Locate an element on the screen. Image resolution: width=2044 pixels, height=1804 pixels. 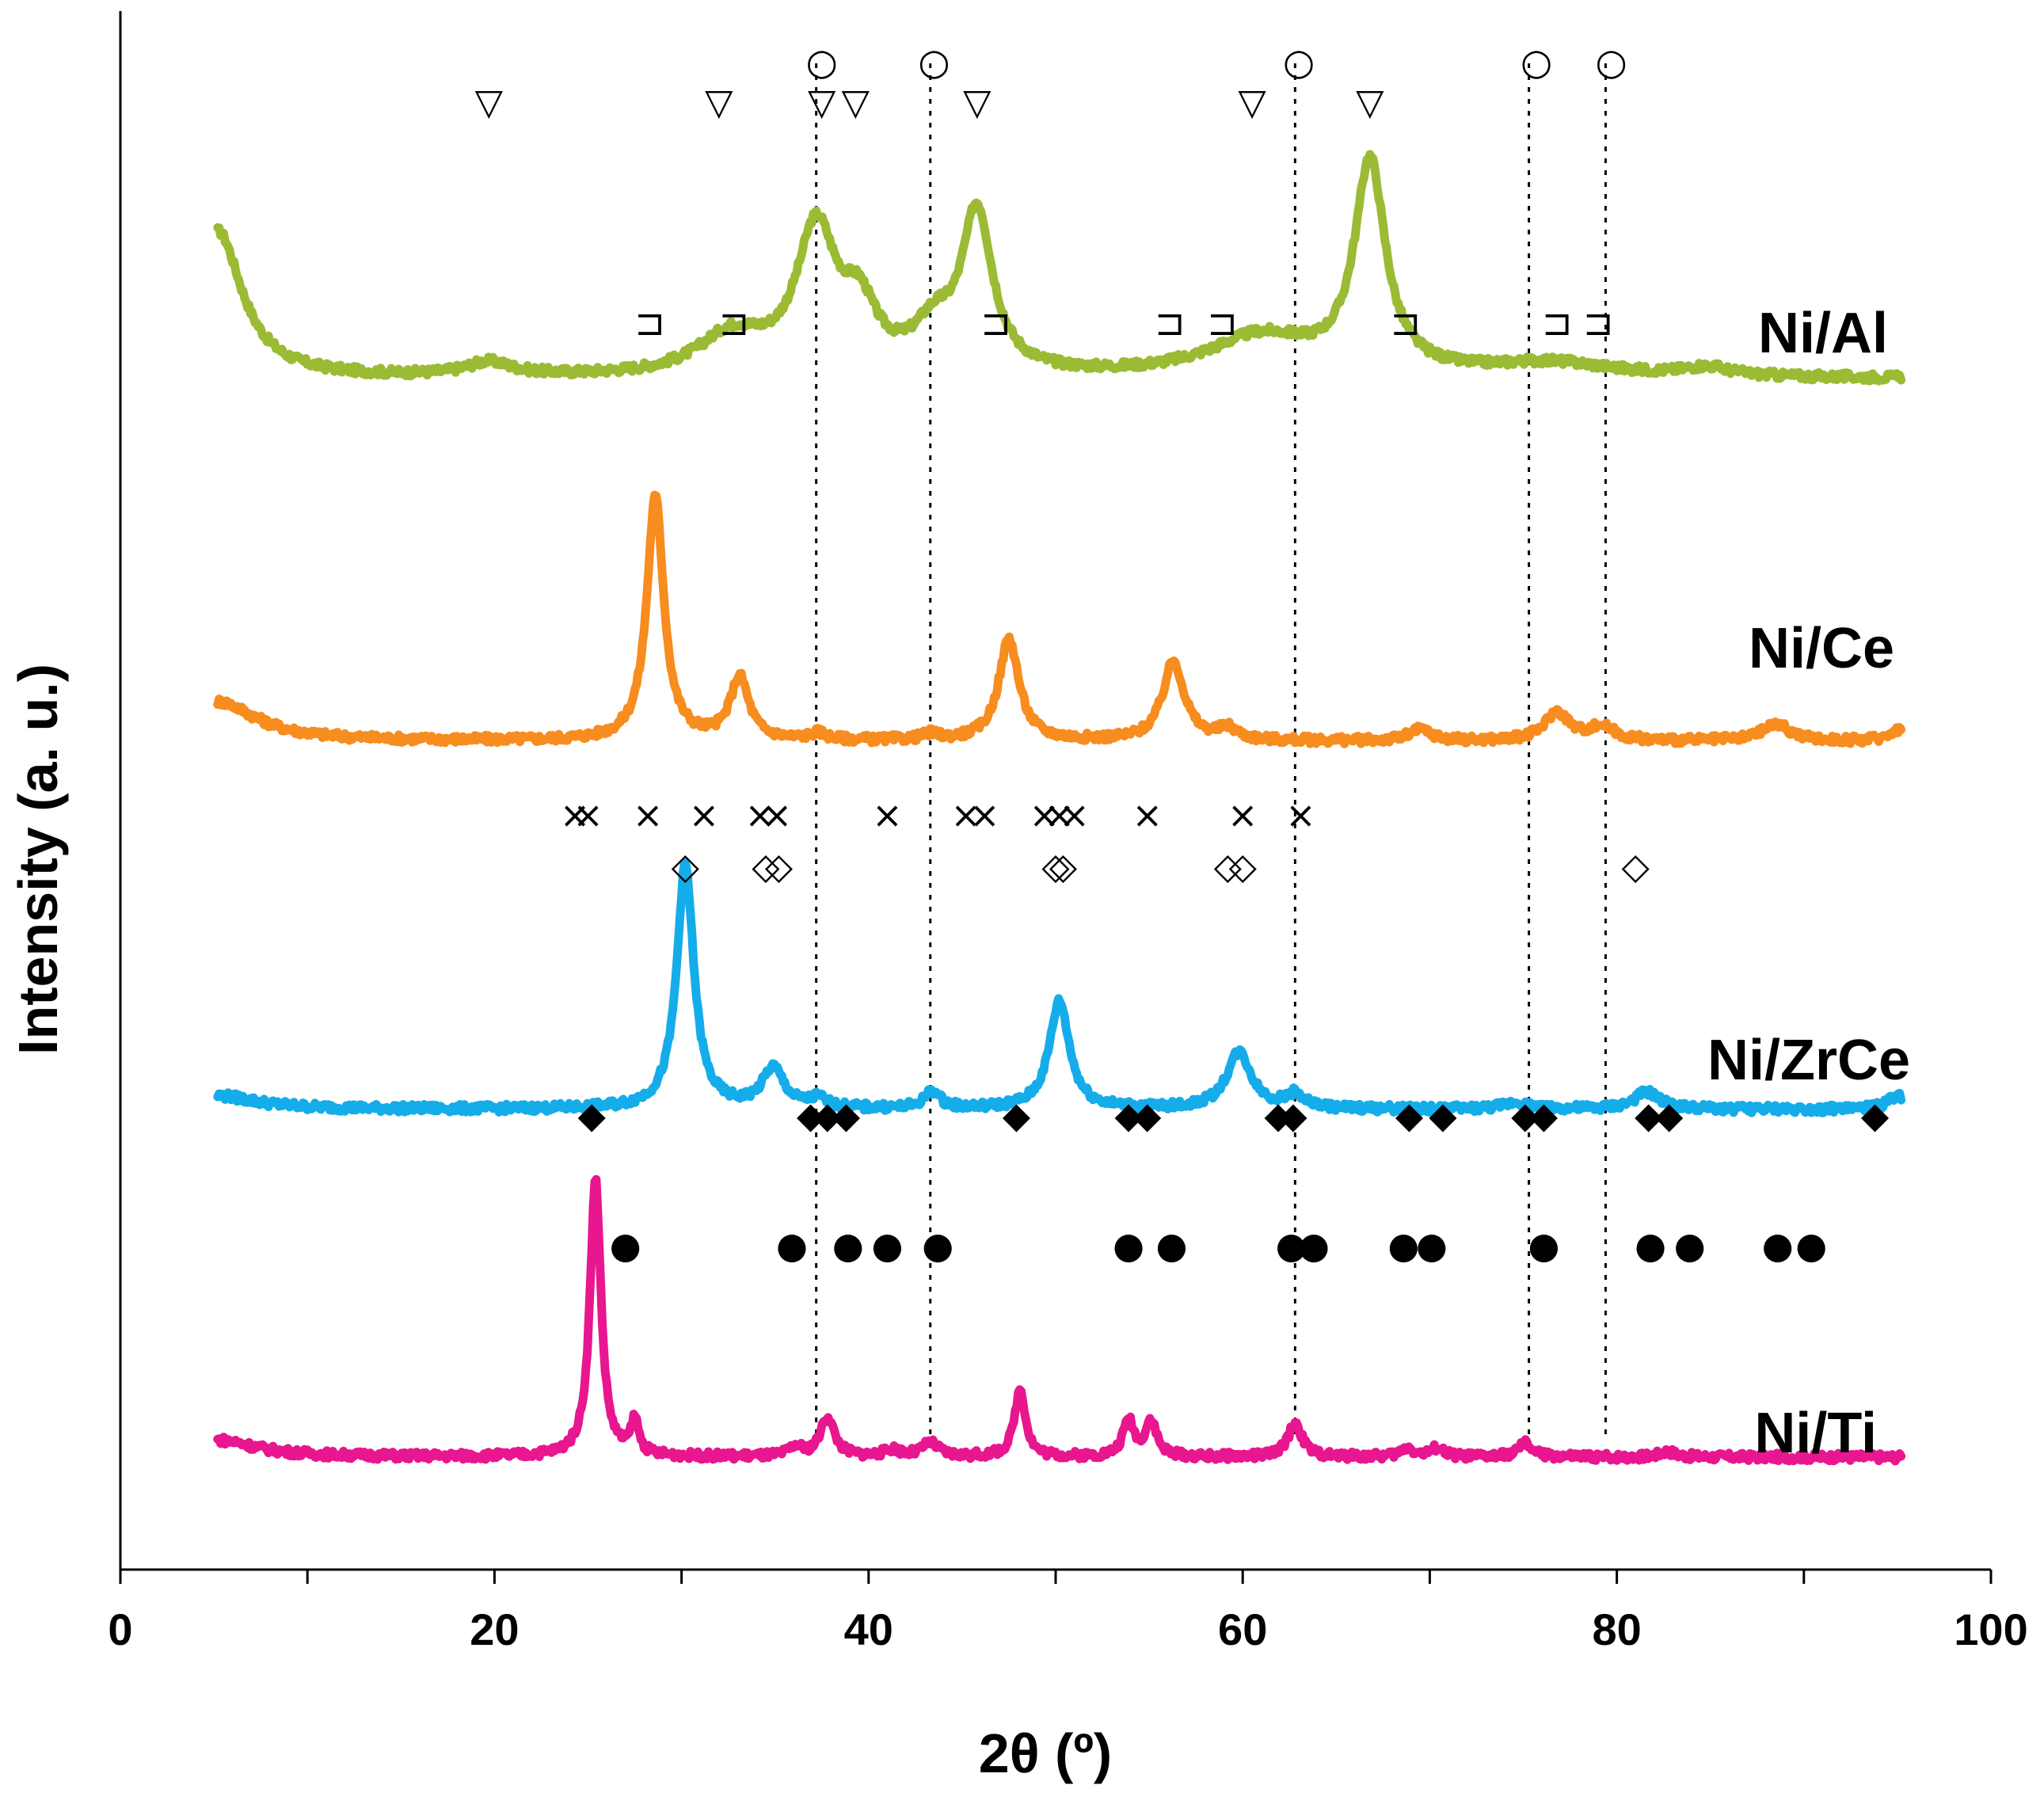
phase-marker-cross-12: × is located at coordinates (1148, 815).